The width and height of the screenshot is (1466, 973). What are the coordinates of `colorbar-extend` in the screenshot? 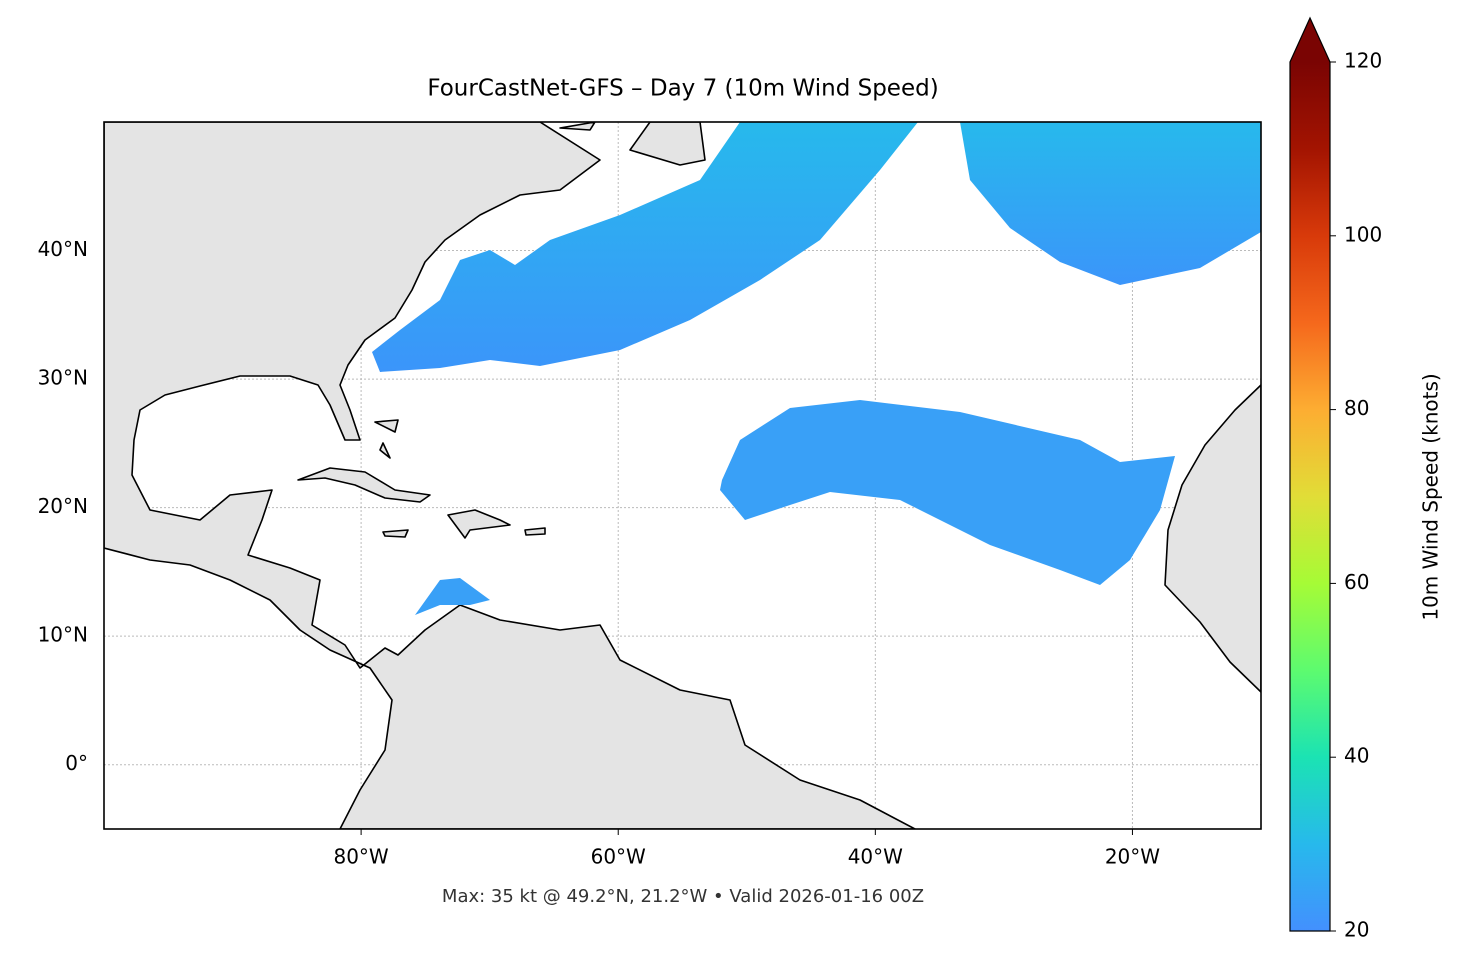 It's located at (1310, 40).